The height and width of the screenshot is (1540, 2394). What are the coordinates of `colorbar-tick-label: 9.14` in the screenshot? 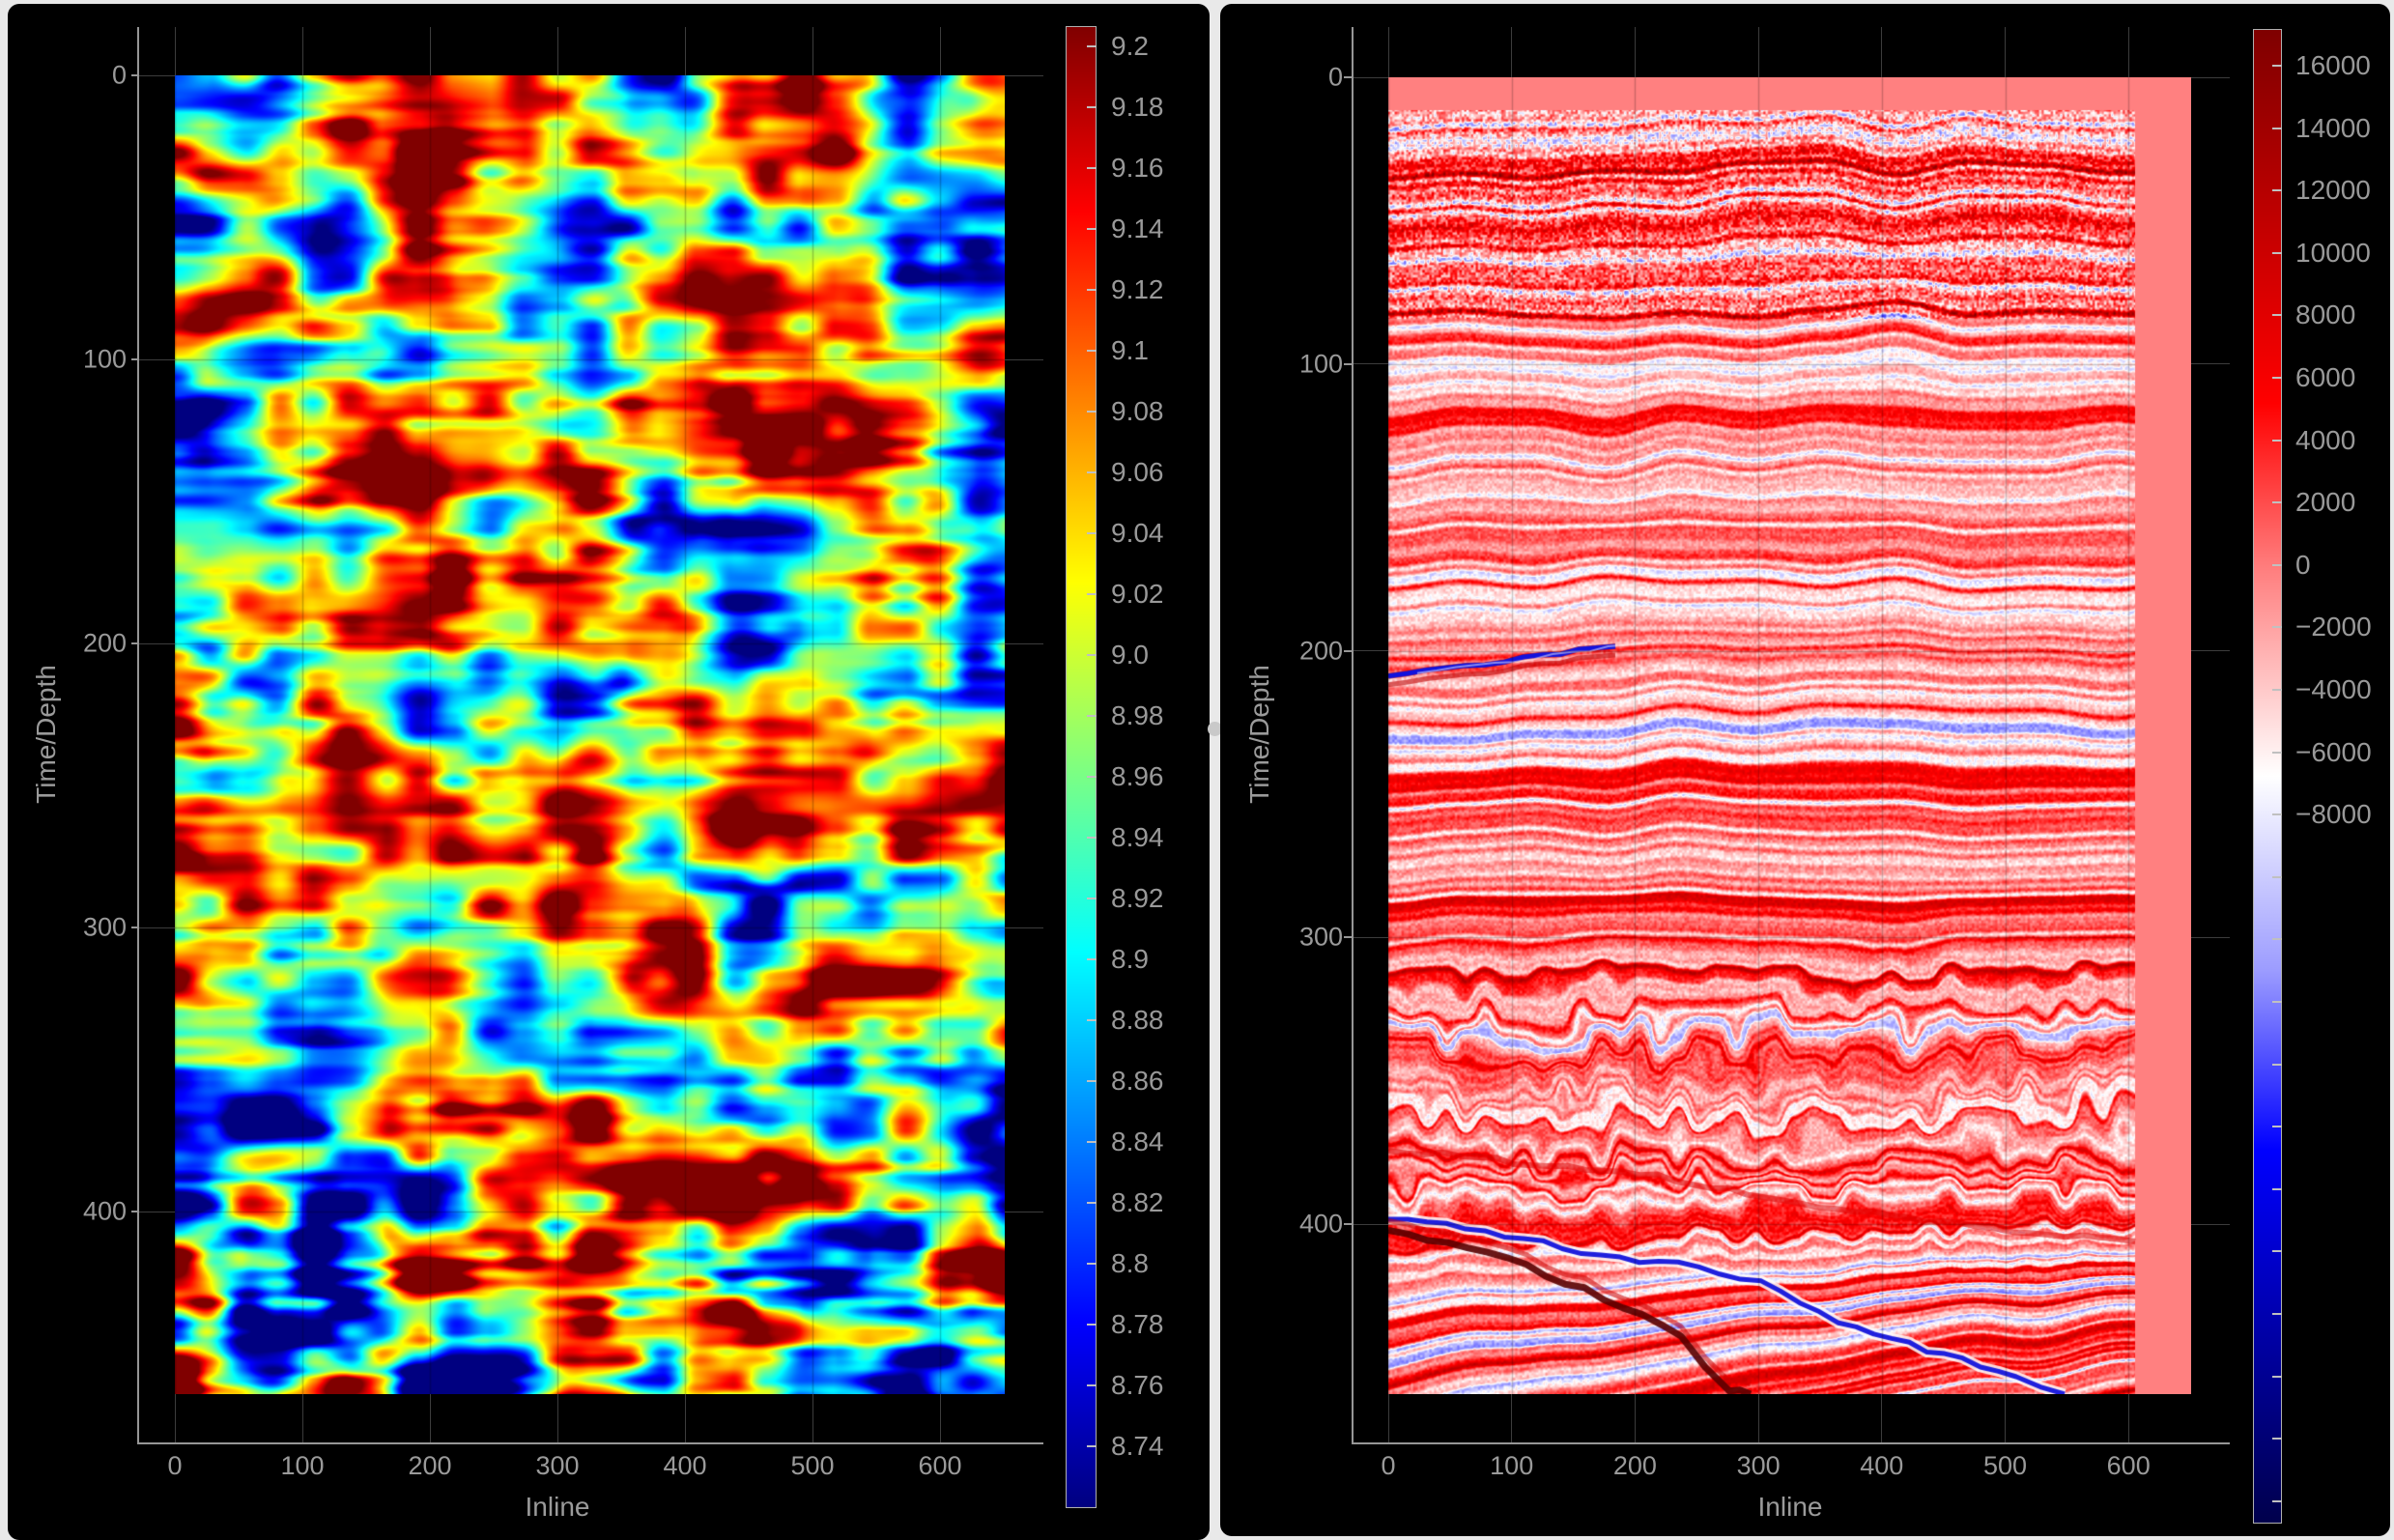 It's located at (1137, 228).